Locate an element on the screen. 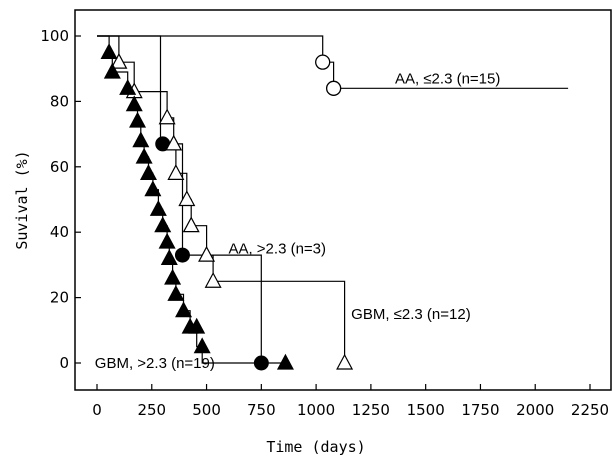 The image size is (613, 460). x-tick-label: 2250 is located at coordinates (590, 410).